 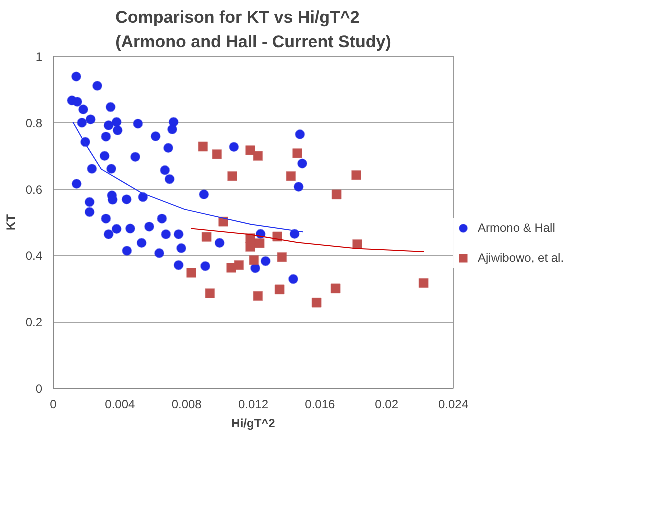 What do you see at coordinates (453, 405) in the screenshot?
I see `x-tick-label: 0.024` at bounding box center [453, 405].